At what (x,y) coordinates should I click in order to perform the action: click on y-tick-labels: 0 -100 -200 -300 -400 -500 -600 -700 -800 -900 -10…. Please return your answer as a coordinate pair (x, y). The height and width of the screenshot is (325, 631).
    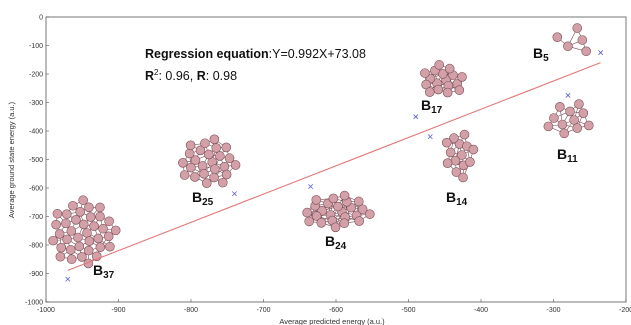
    Looking at the image, I should click on (34, 161).